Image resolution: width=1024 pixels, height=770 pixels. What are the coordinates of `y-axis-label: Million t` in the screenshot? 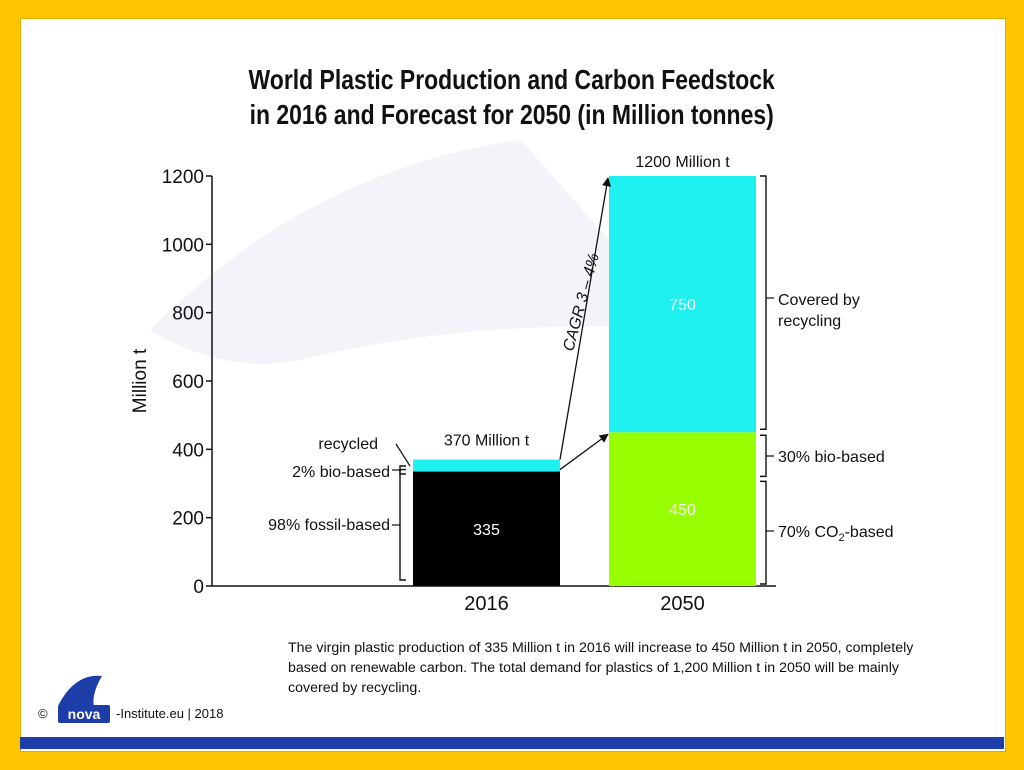 It's located at (140, 380).